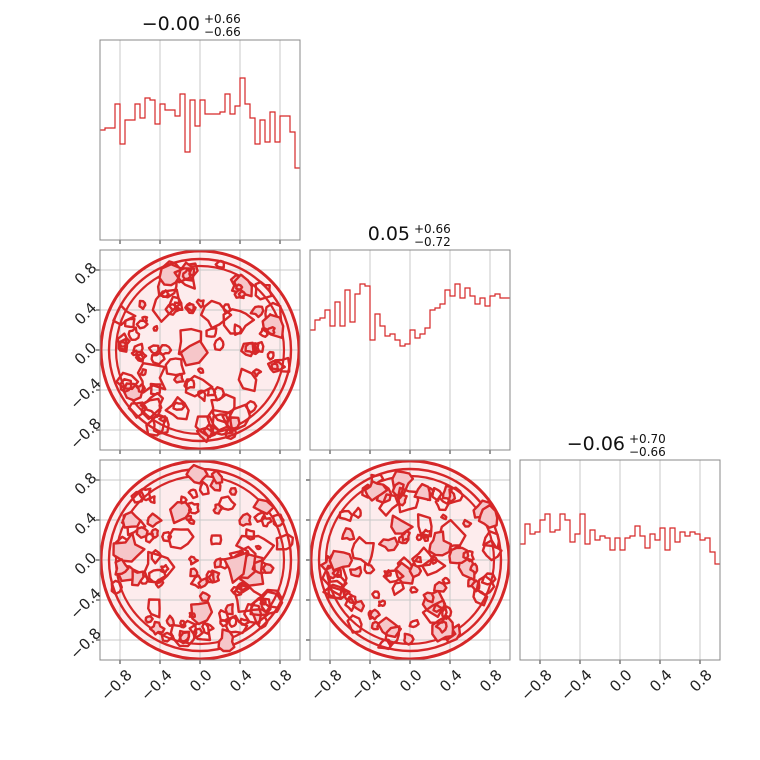  I want to click on y-tick-label: −0.4, so click(85, 603).